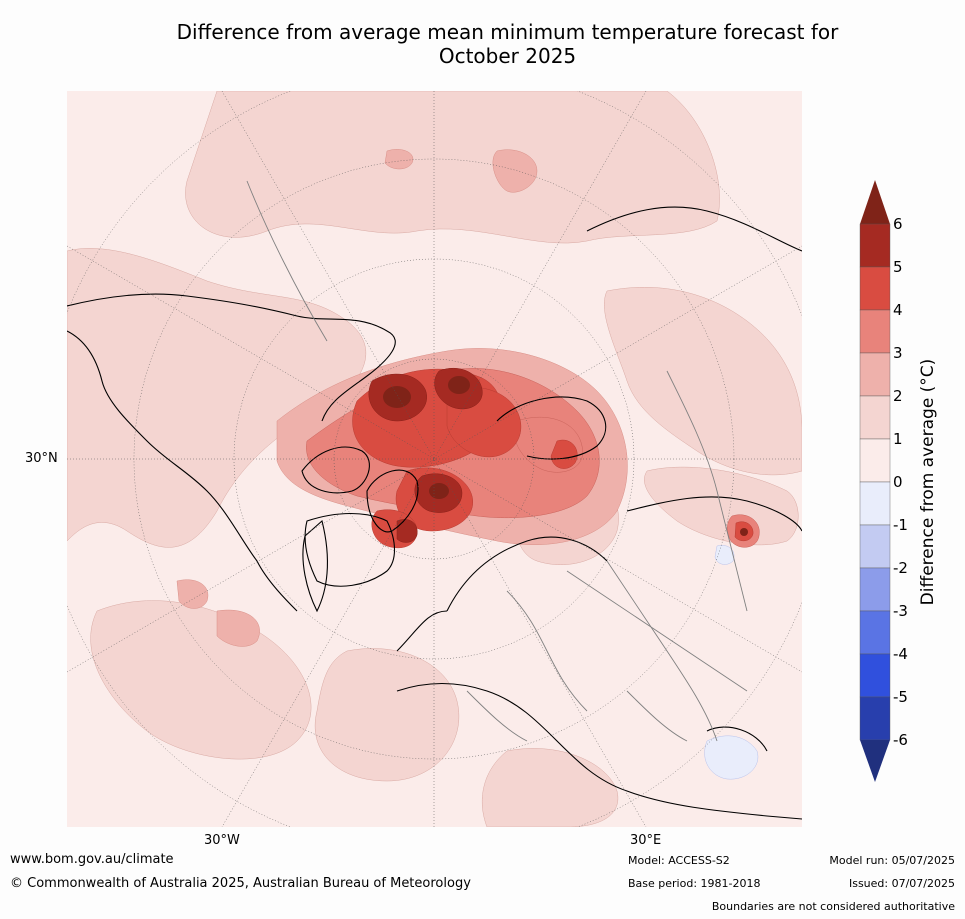 Image resolution: width=965 pixels, height=919 pixels. What do you see at coordinates (507, 56) in the screenshot?
I see `title-line-2: October 2025` at bounding box center [507, 56].